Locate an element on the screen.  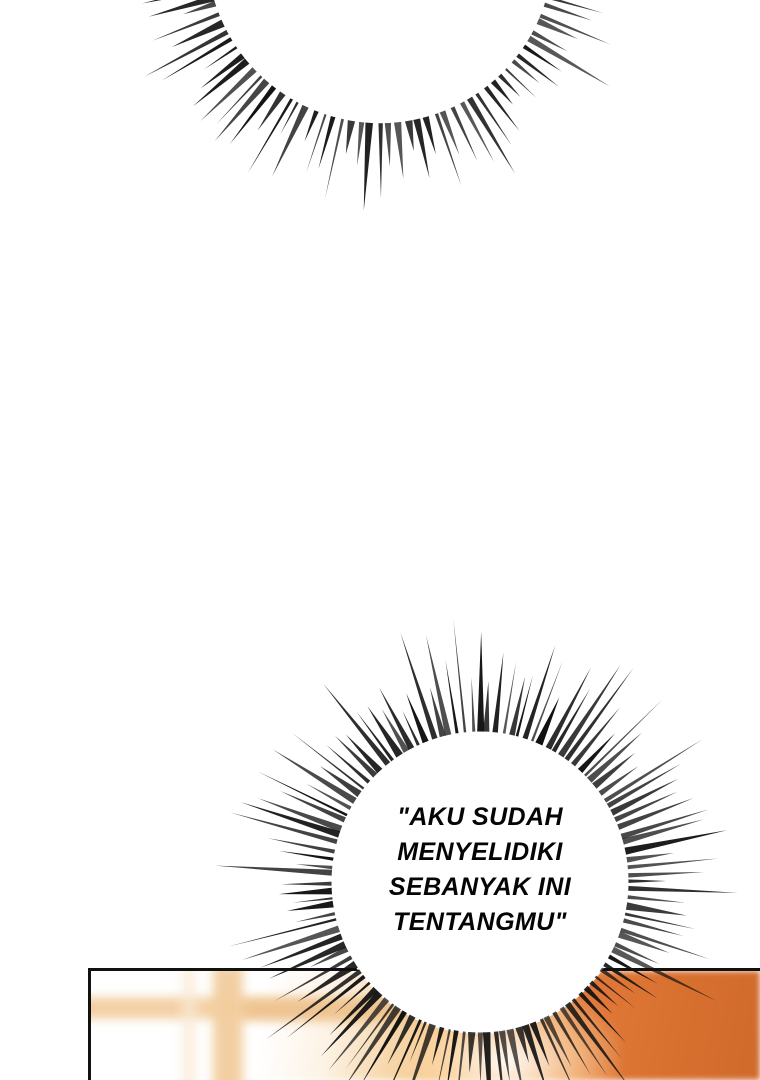
window-frame-vertical-bar is located at coordinates (228, 1025).